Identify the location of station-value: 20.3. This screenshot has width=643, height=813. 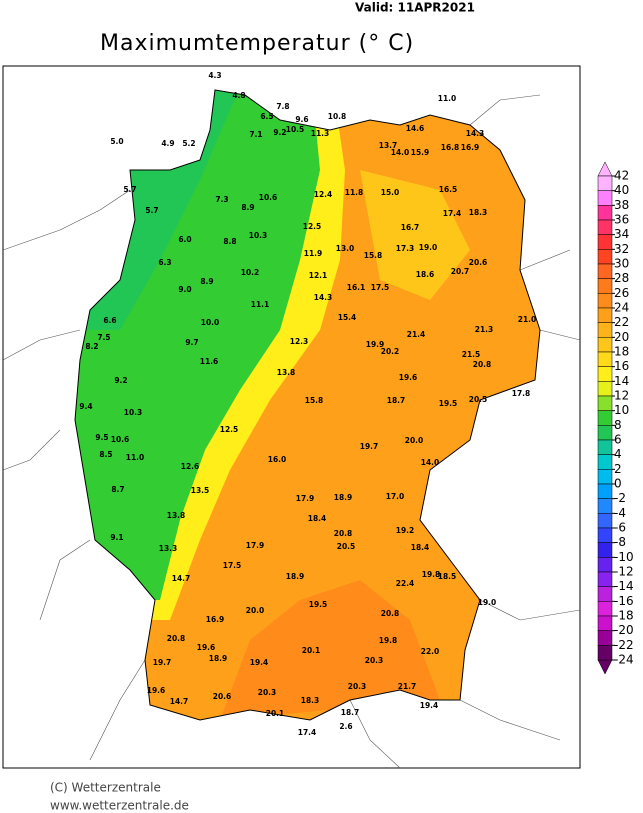
(374, 660).